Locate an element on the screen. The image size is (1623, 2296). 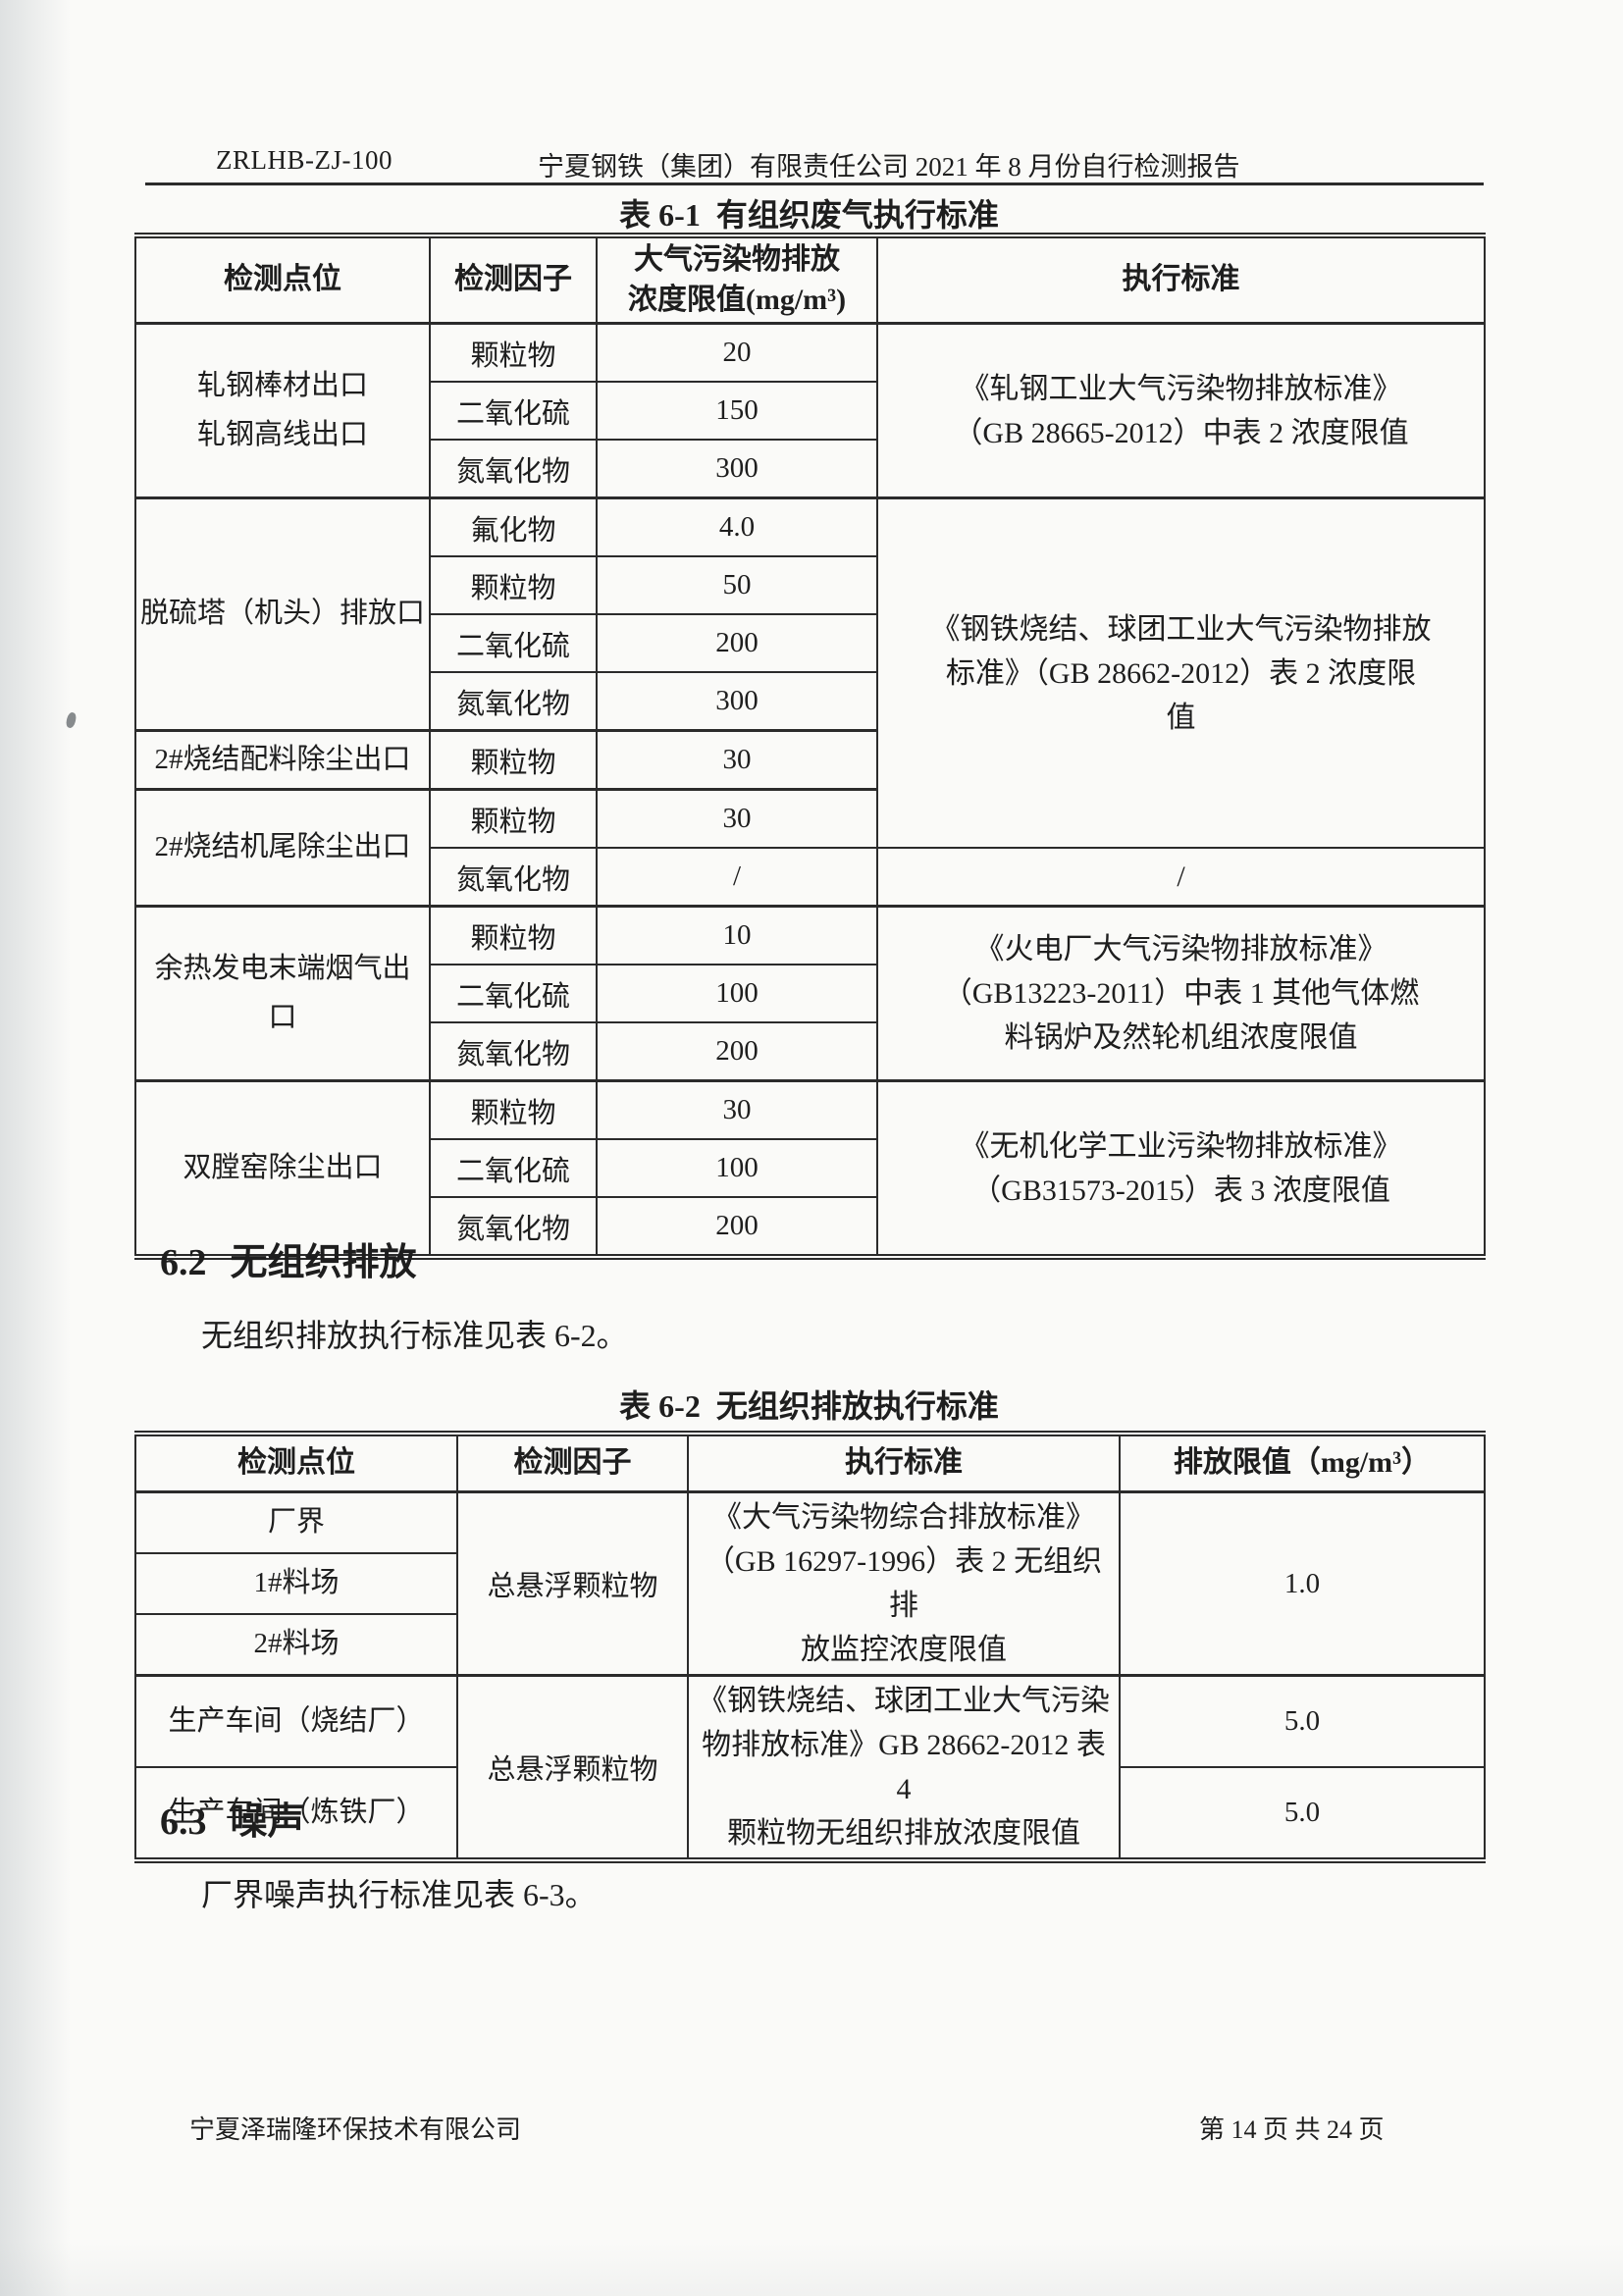
table-row: 二氧化硫 200 is located at coordinates (810, 643).